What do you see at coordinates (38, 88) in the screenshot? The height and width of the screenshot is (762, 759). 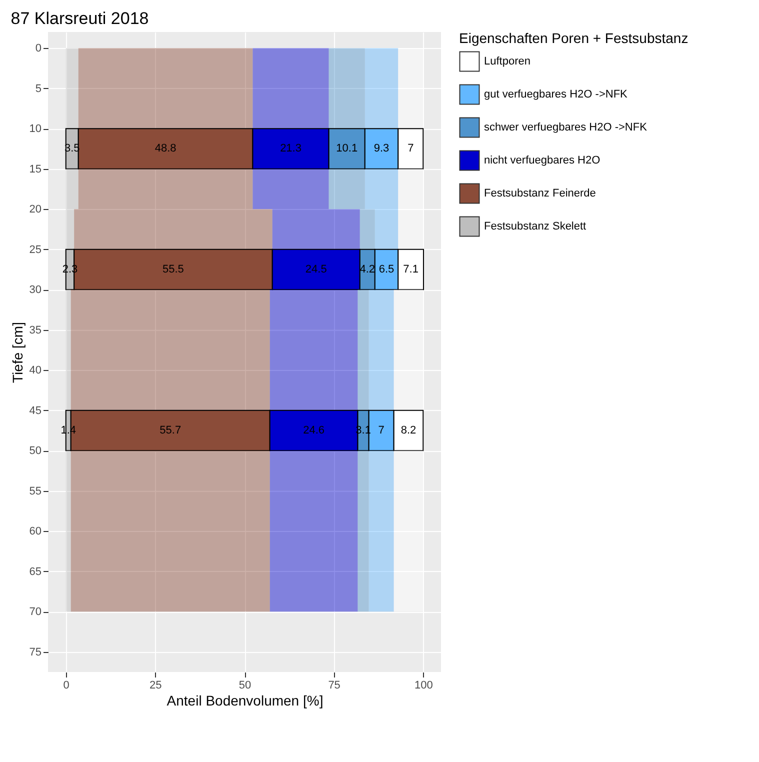 I see `y-tick-label: 5` at bounding box center [38, 88].